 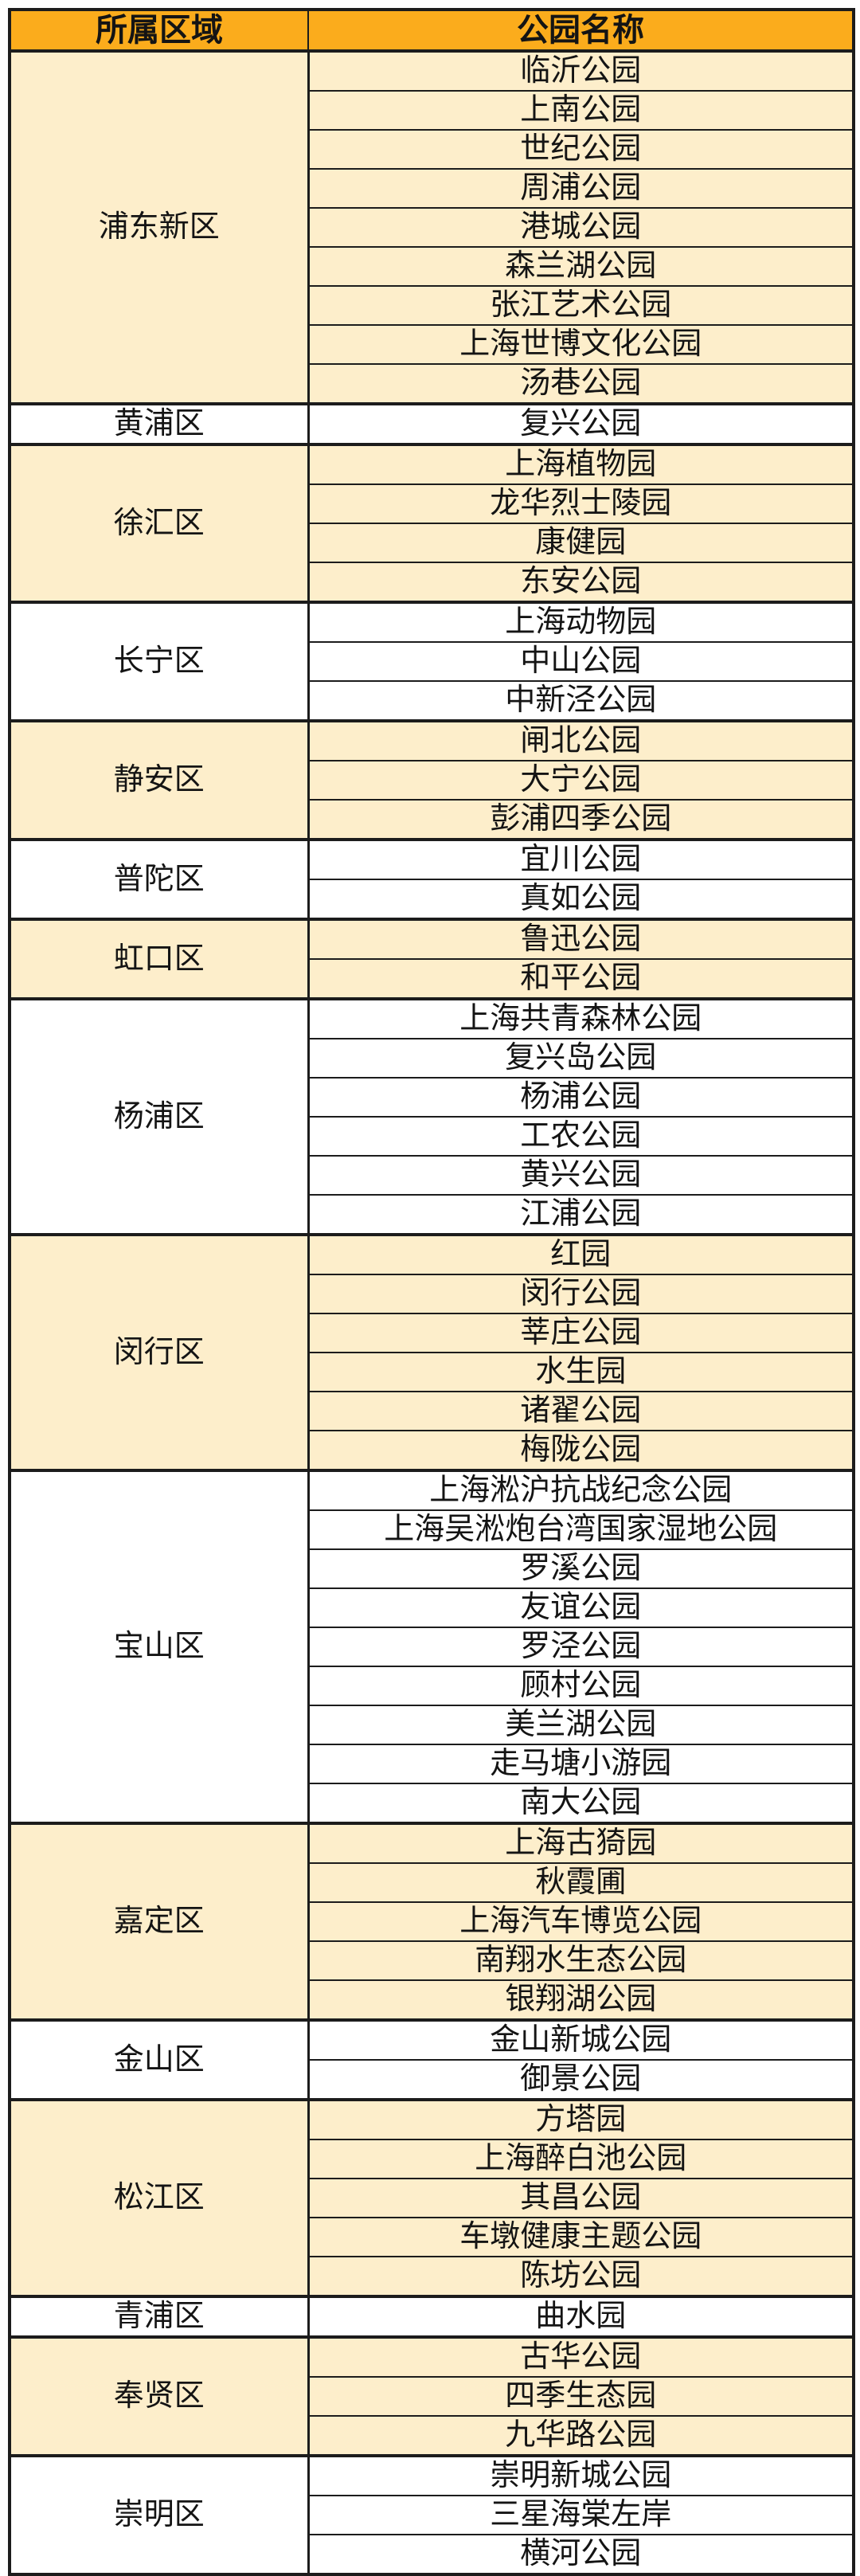 What do you see at coordinates (580, 1725) in the screenshot?
I see `park-cell: 美兰湖公园` at bounding box center [580, 1725].